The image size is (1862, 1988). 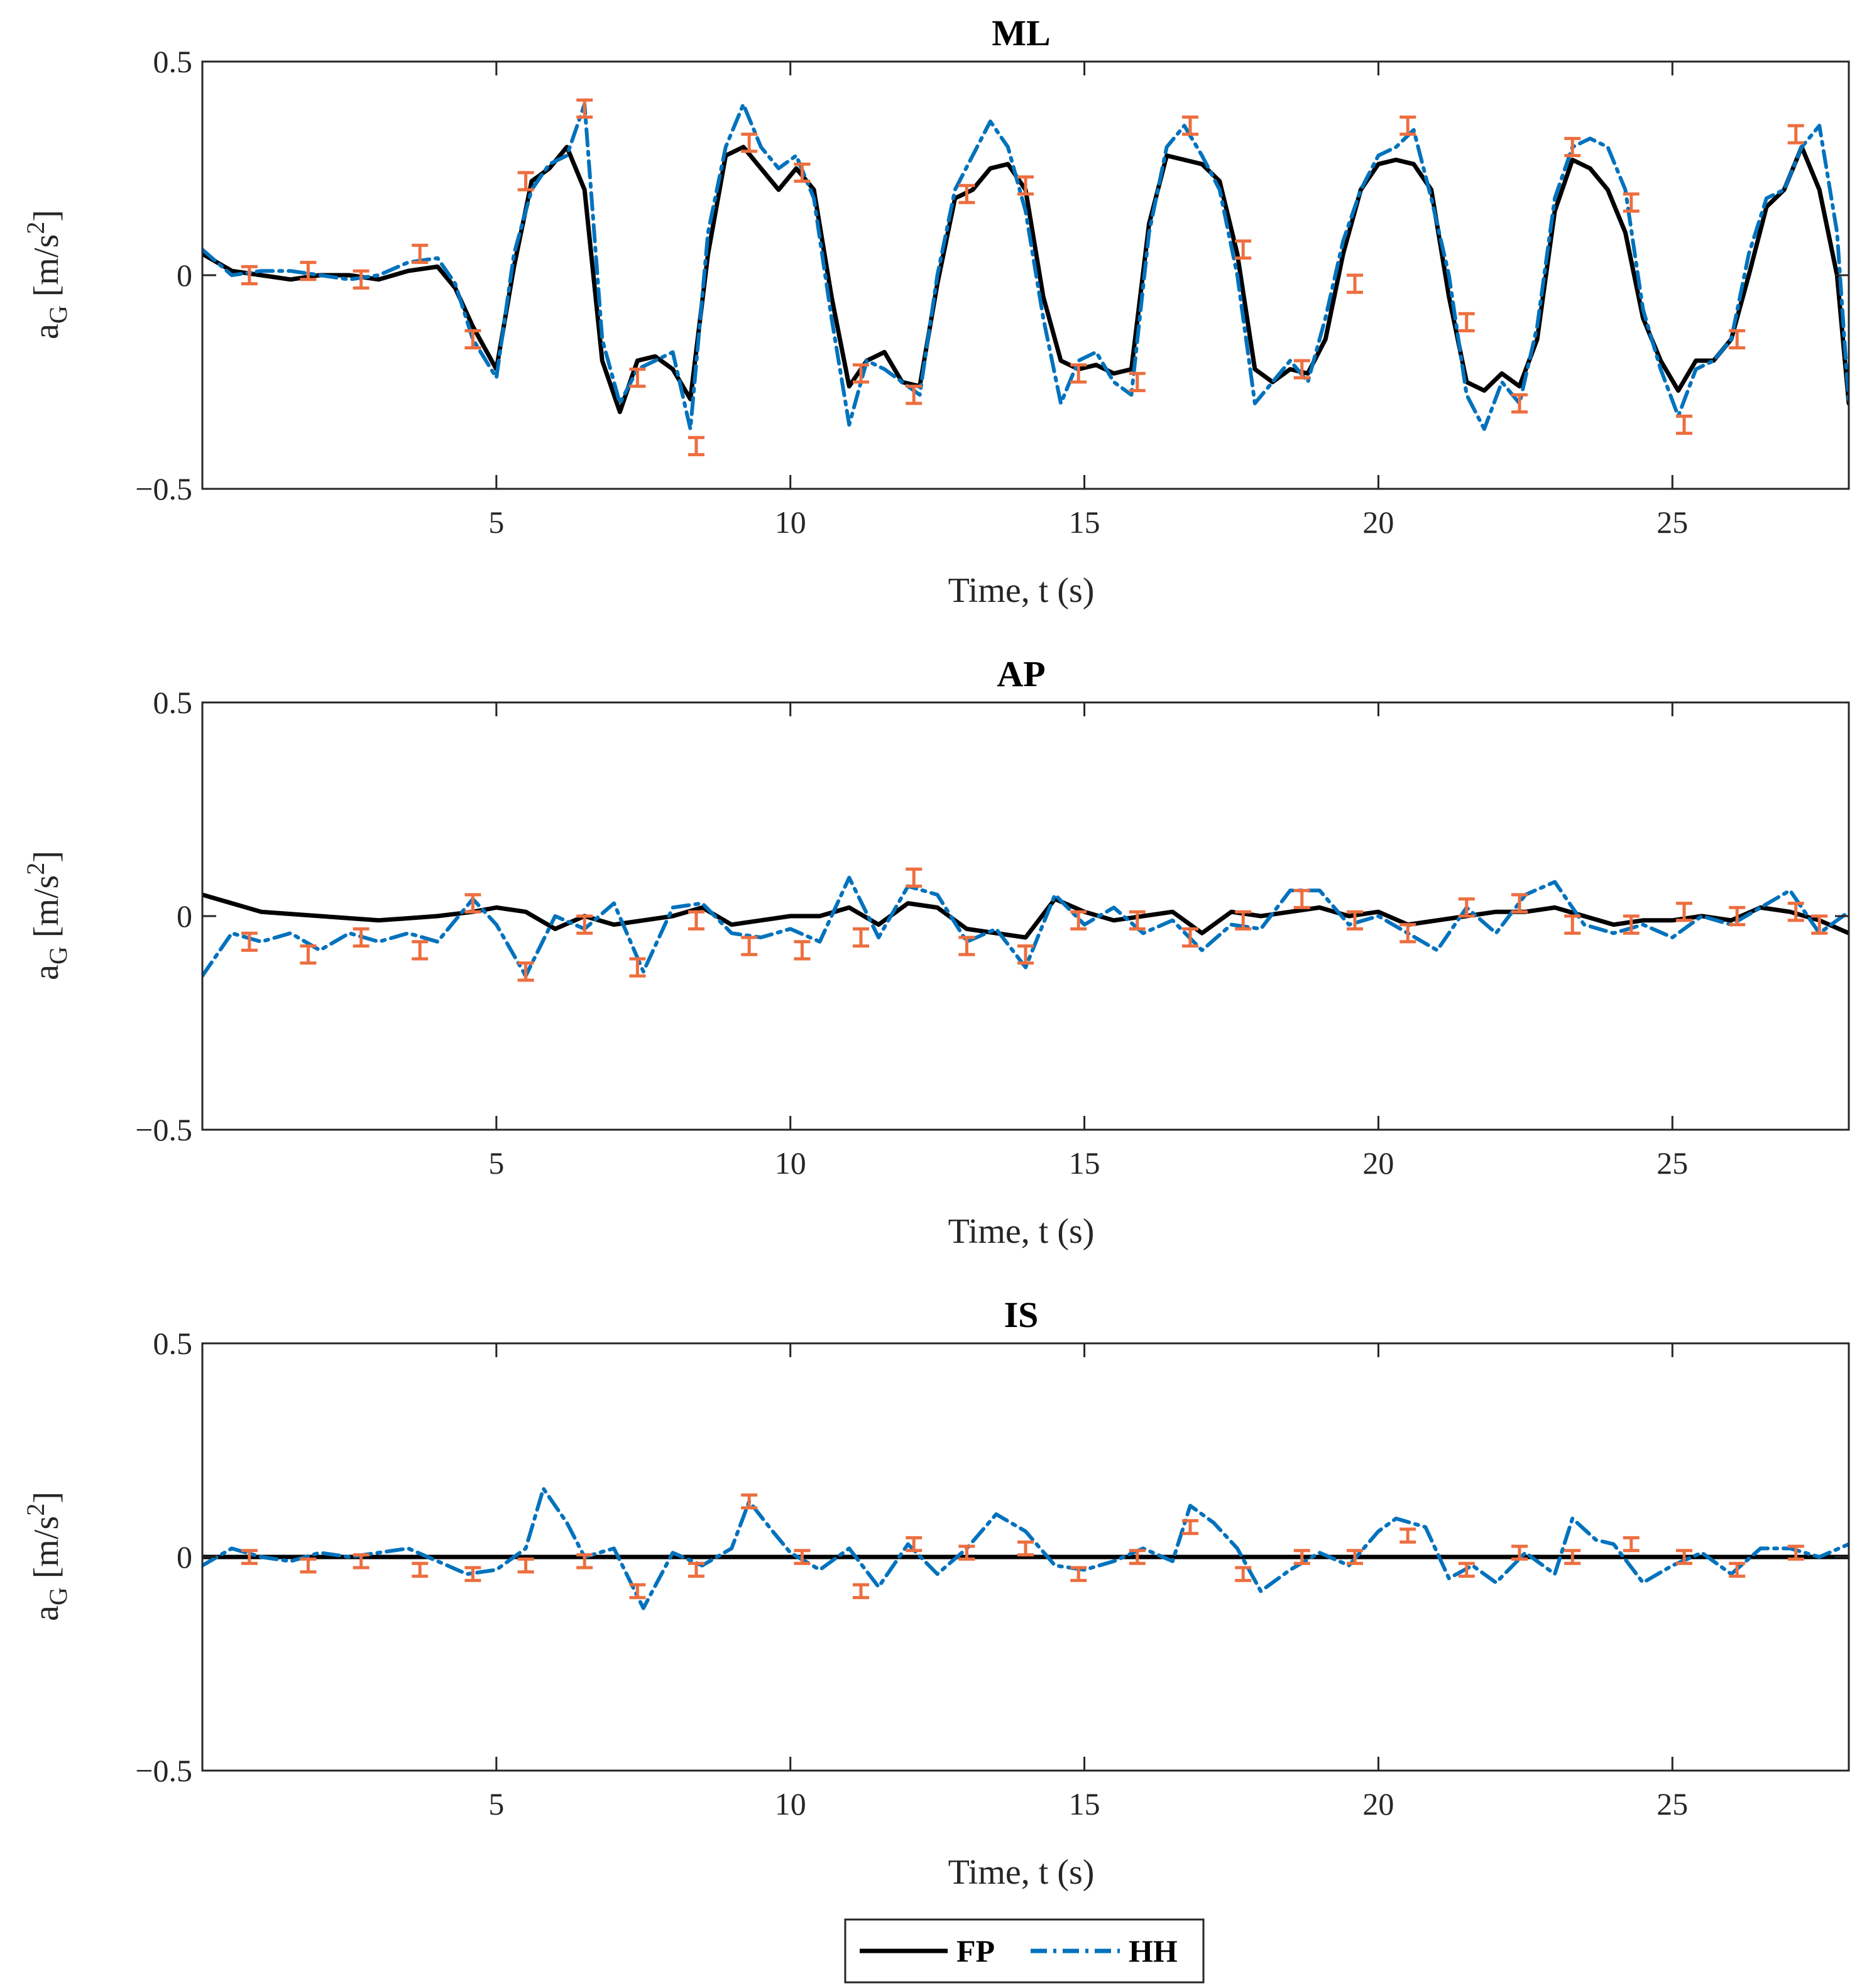 What do you see at coordinates (173, 702) in the screenshot?
I see `y-tick-label: 0.5` at bounding box center [173, 702].